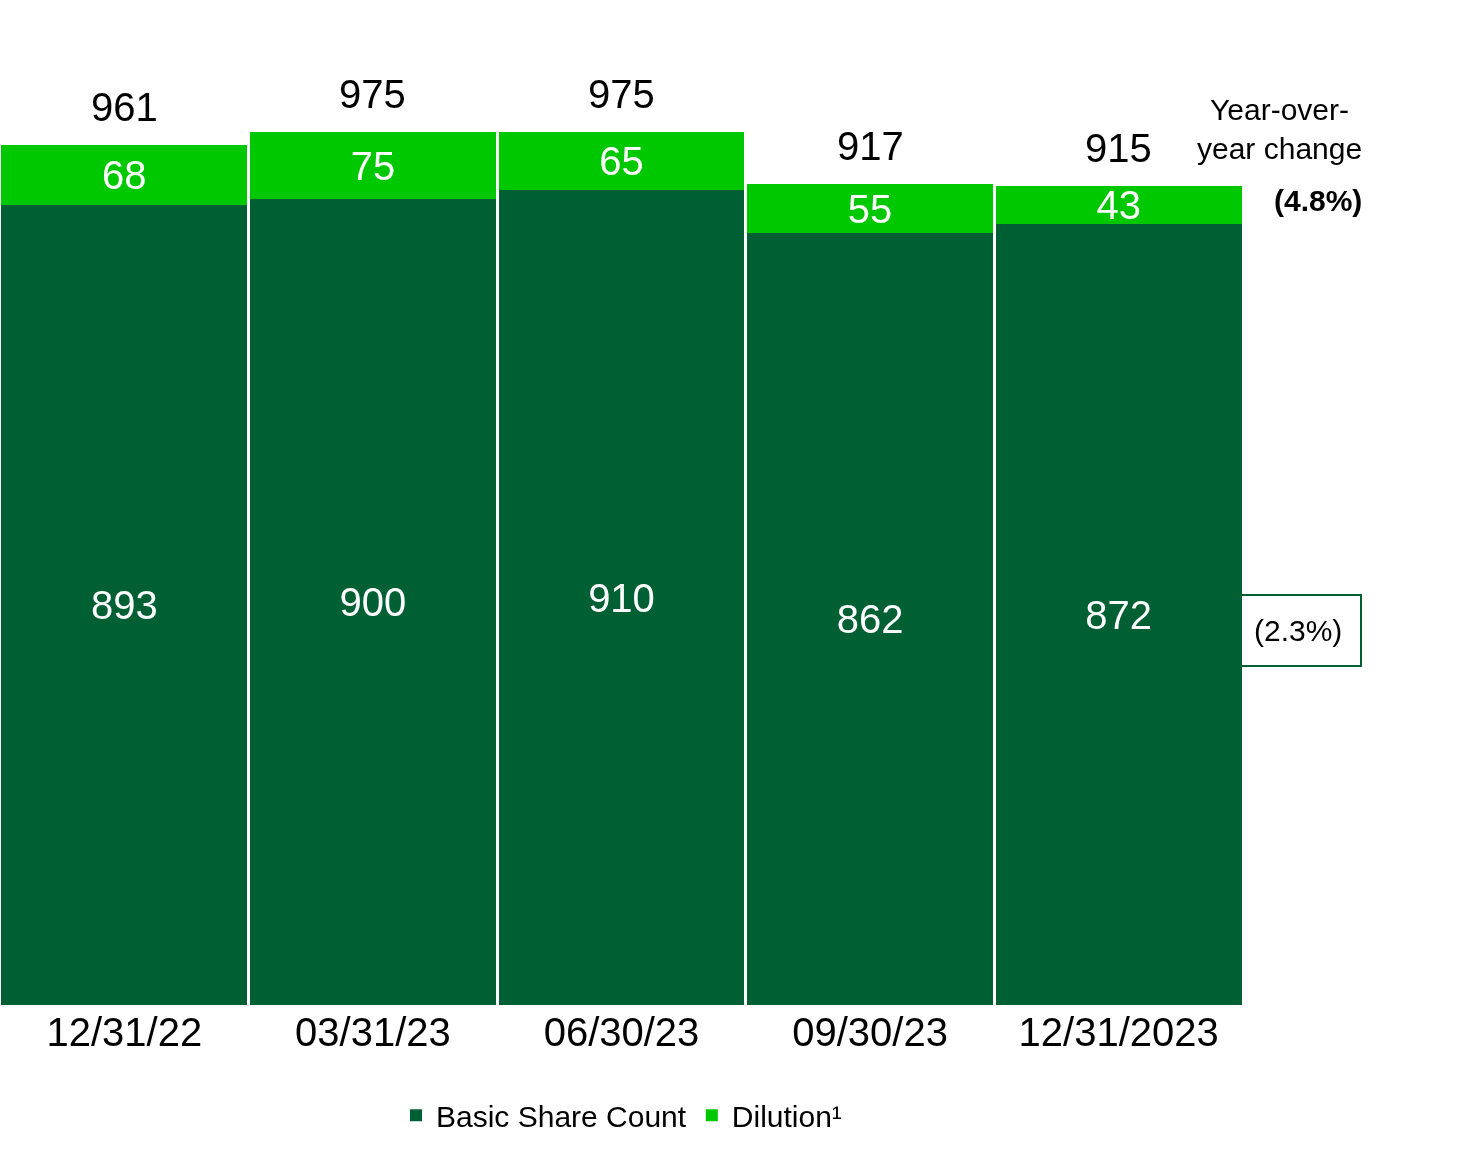  What do you see at coordinates (870, 619) in the screenshot?
I see `data-label: 862` at bounding box center [870, 619].